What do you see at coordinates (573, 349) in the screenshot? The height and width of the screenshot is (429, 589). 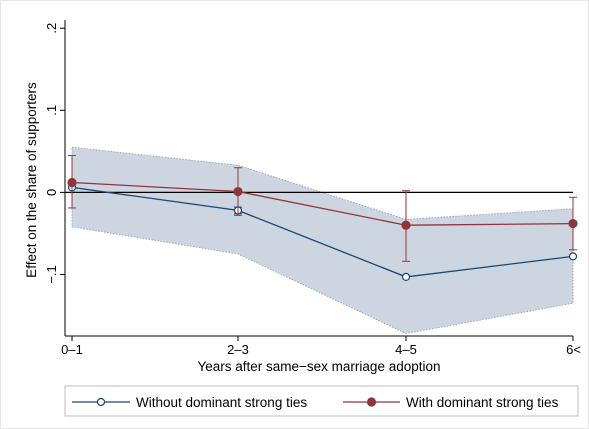 I see `x-tick-label: 6<` at bounding box center [573, 349].